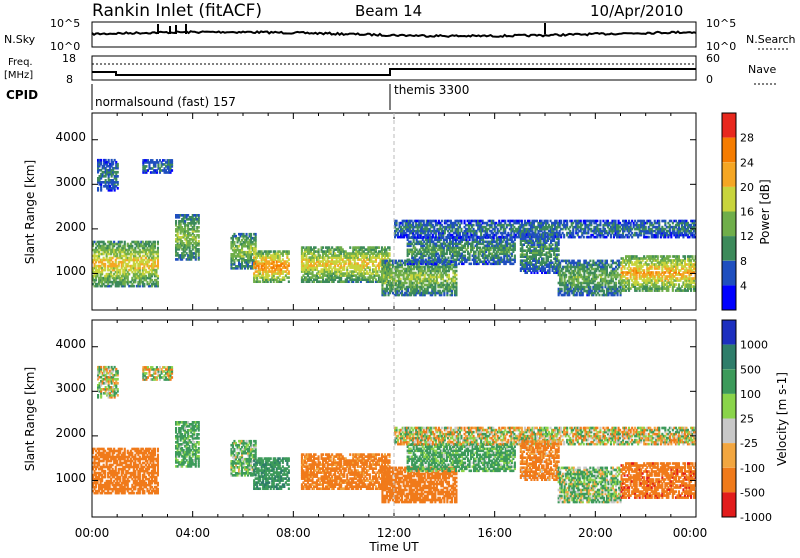 This screenshot has width=800, height=558. What do you see at coordinates (771, 39) in the screenshot?
I see `nsearch-label: N.Search` at bounding box center [771, 39].